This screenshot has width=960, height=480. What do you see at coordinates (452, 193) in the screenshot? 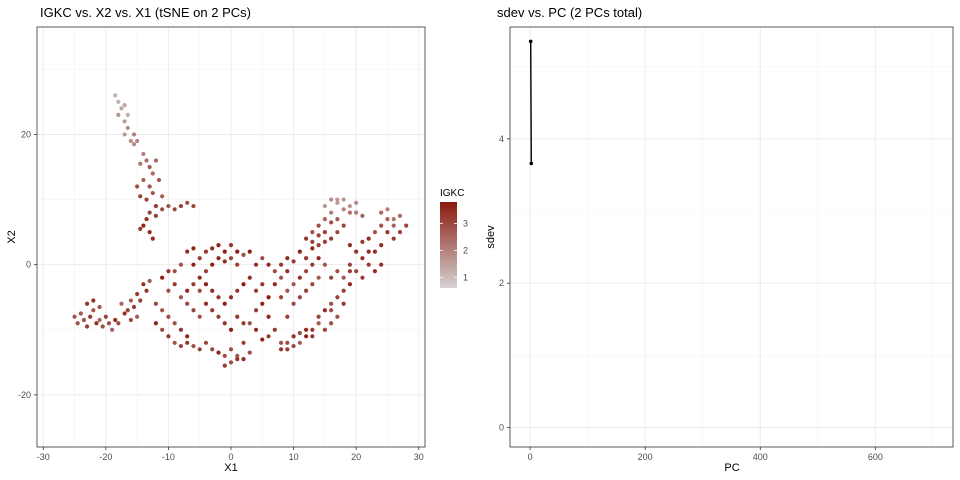
I see `legend-title: IGKC` at bounding box center [452, 193].